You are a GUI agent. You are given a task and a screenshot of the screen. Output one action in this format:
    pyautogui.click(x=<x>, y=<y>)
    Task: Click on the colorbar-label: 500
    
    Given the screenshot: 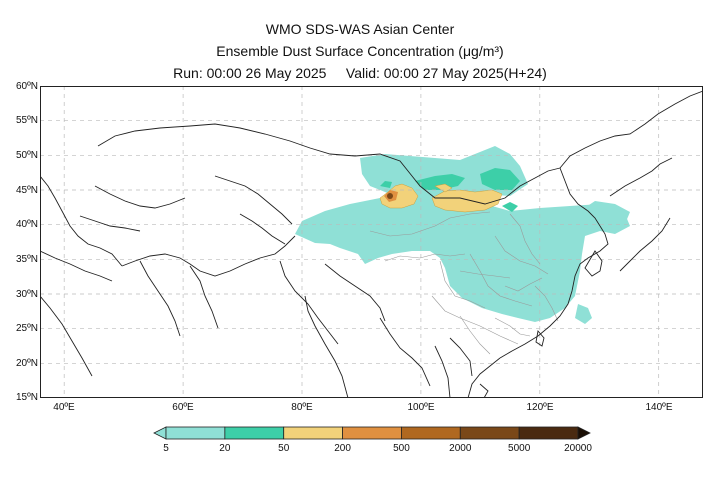 What is the action you would take?
    pyautogui.click(x=401, y=448)
    